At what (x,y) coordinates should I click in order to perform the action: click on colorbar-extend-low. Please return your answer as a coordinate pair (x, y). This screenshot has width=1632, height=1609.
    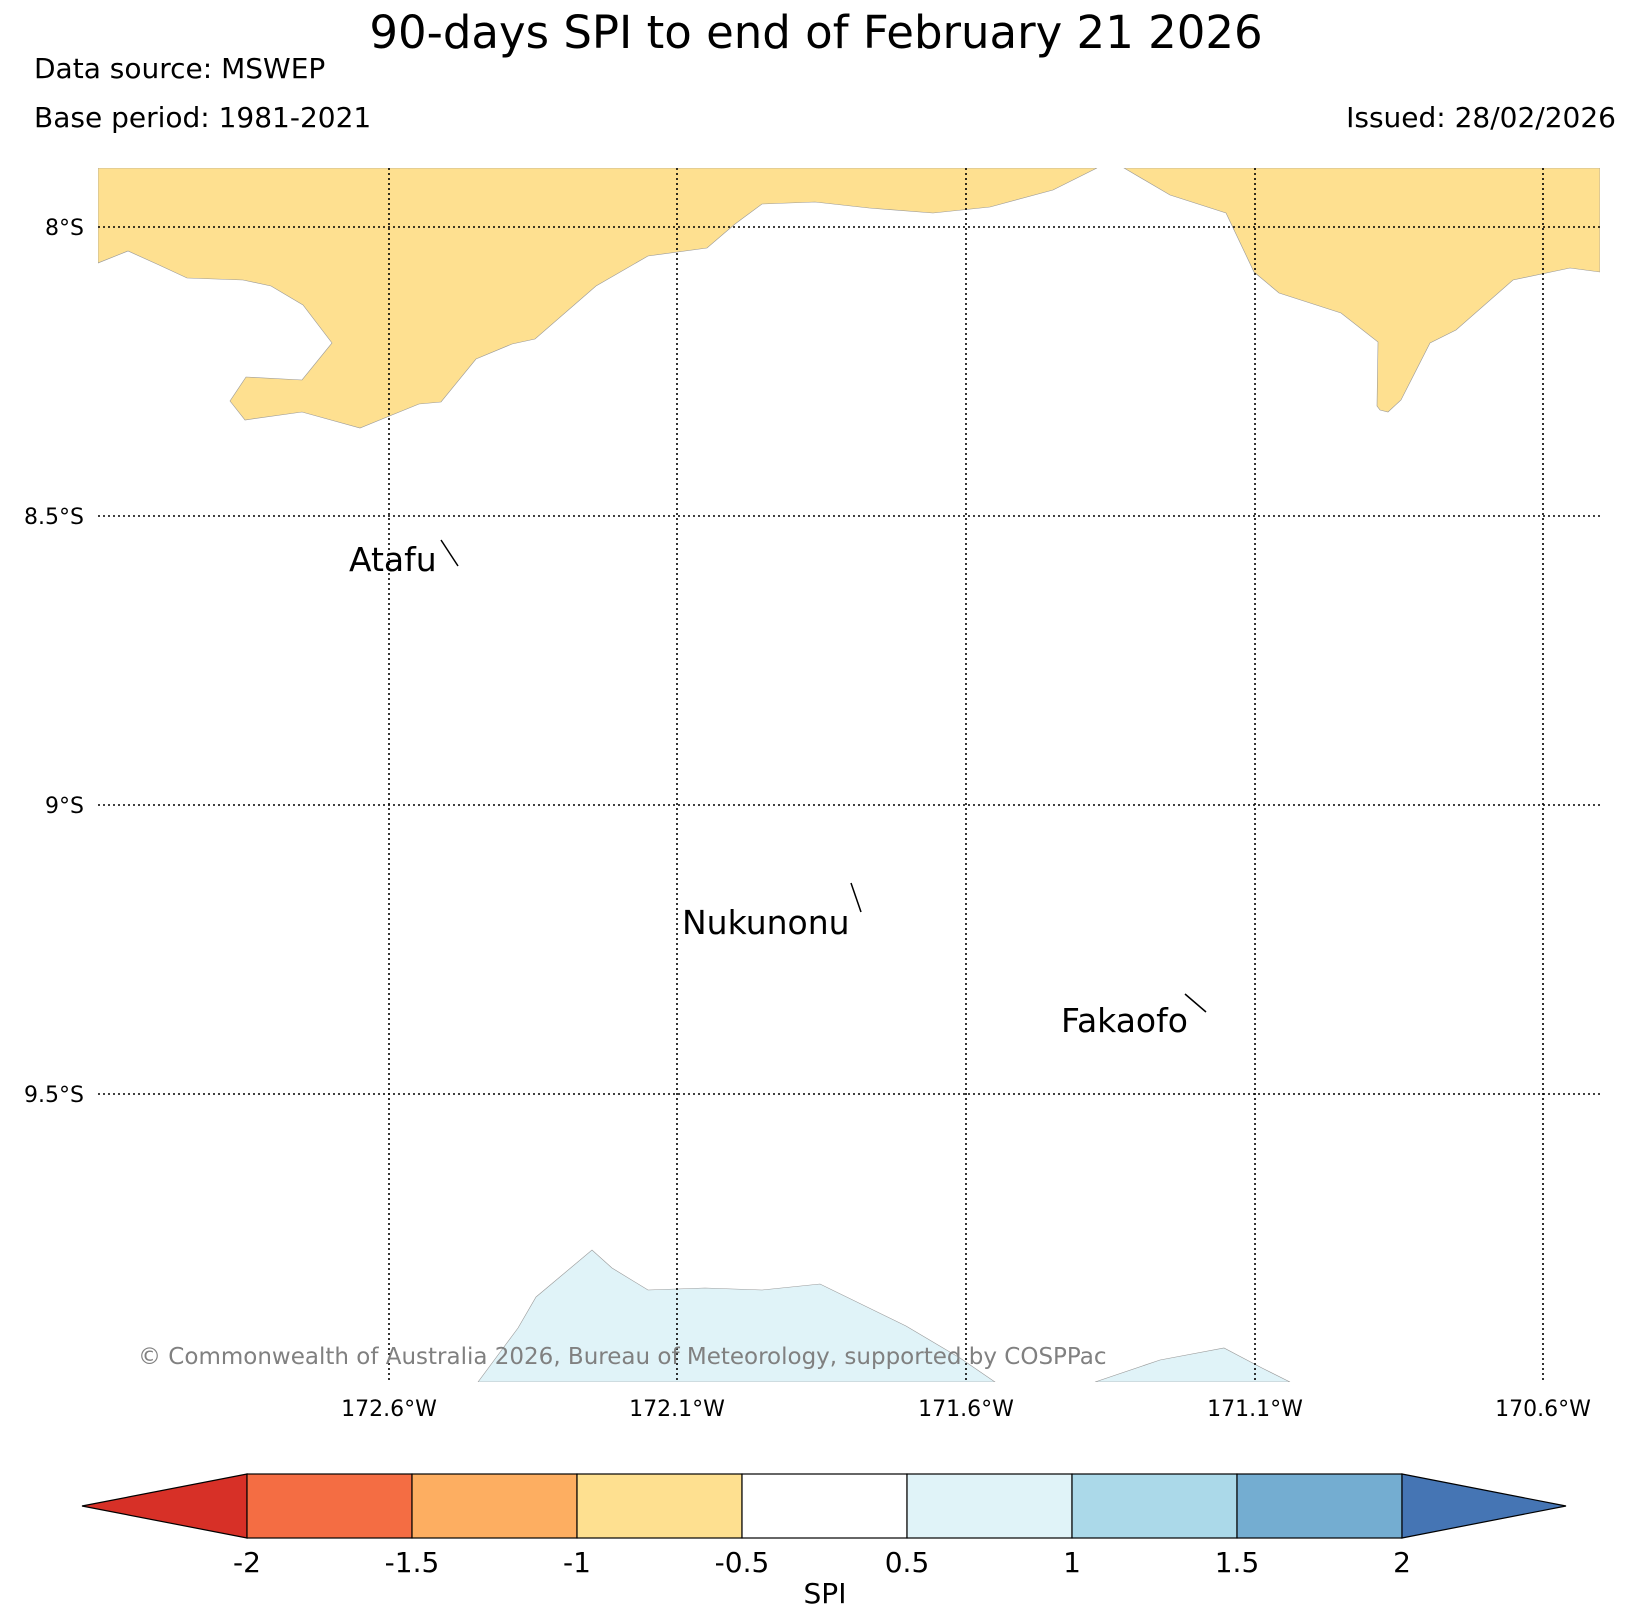
    Looking at the image, I should click on (164, 1506).